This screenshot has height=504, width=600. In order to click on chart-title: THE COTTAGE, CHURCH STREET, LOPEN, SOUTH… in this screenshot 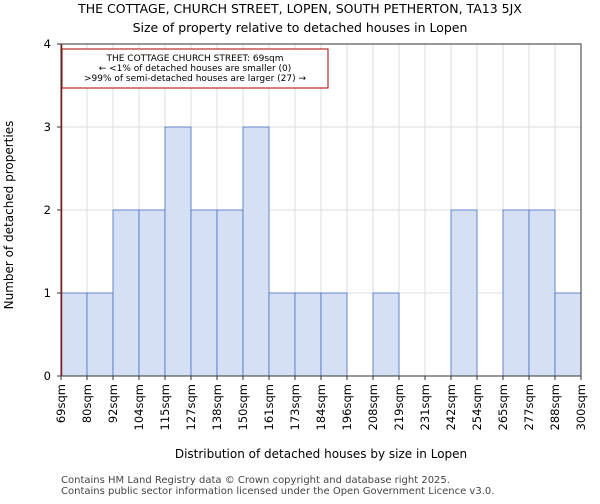, I will do `click(299, 8)`.